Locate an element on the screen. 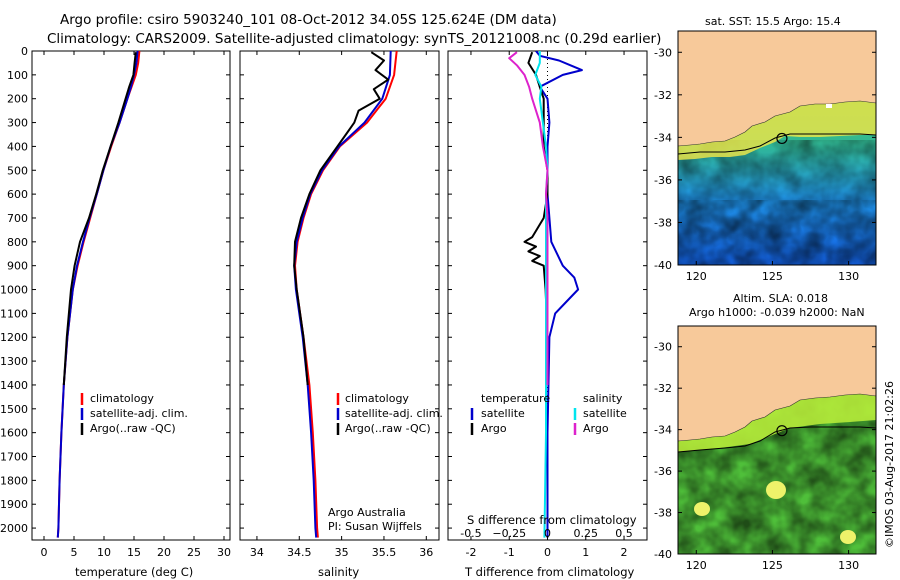  y-tick-label: 500 is located at coordinates (17, 170).